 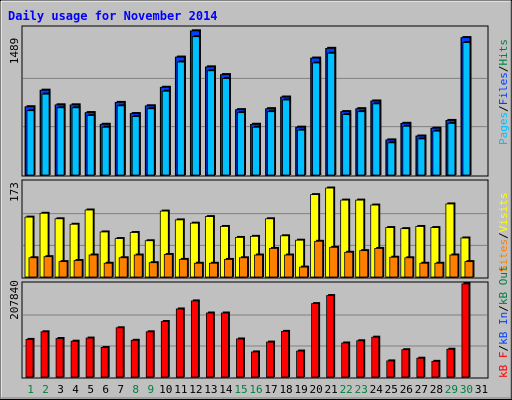 What do you see at coordinates (180, 389) in the screenshot?
I see `x-label-day-11: 11` at bounding box center [180, 389].